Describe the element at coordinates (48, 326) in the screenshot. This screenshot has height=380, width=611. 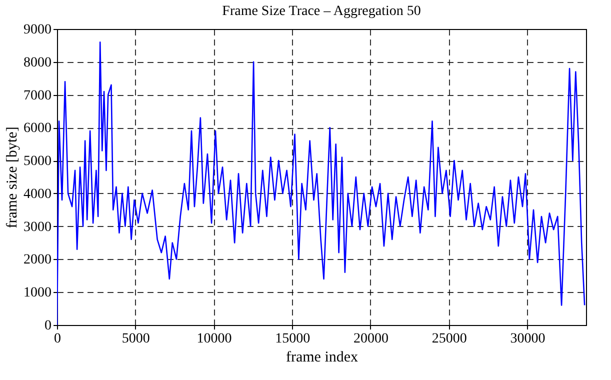
I see `y-tick-label: 0` at that location.